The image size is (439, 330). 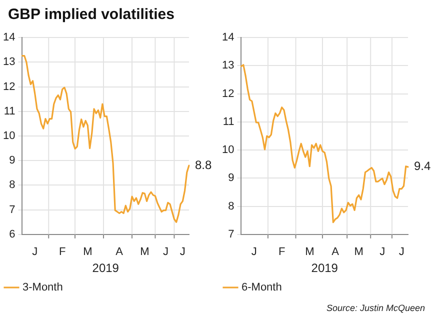 What do you see at coordinates (12, 234) in the screenshot?
I see `y-tick-label: 6` at bounding box center [12, 234].